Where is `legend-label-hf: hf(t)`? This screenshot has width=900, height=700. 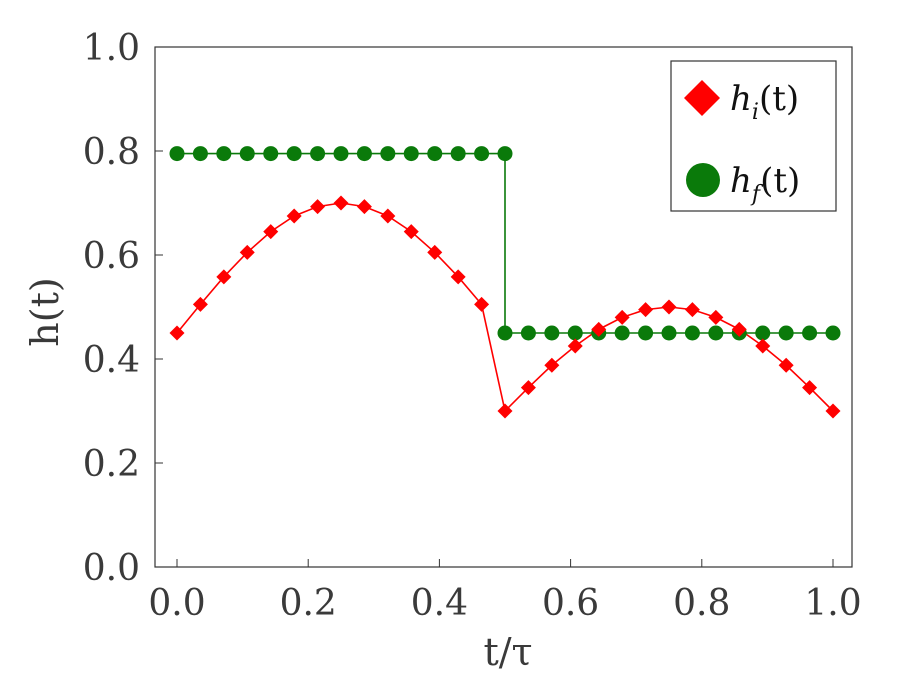 legend-label-hf: hf(t) is located at coordinates (765, 184).